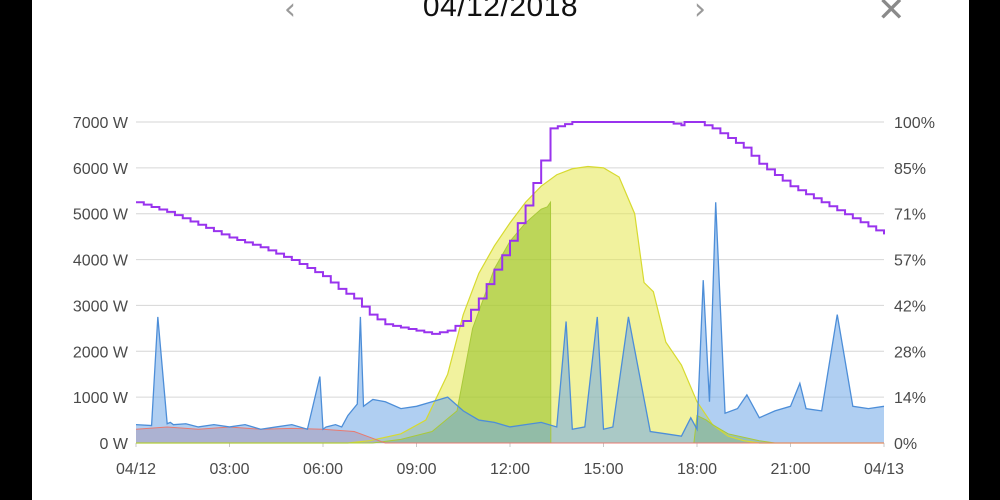 The width and height of the screenshot is (1000, 500). What do you see at coordinates (101, 398) in the screenshot?
I see `y-left-tick-label: 1000 W` at bounding box center [101, 398].